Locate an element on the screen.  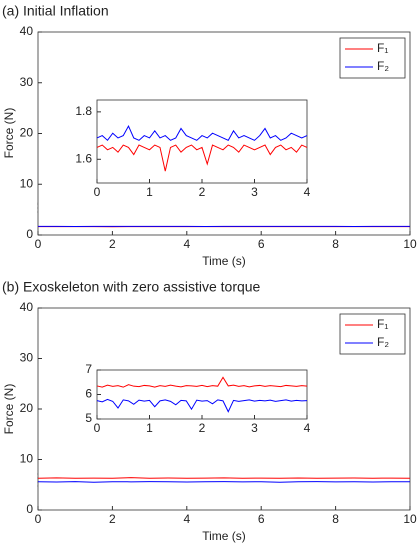
y-tick-label: 1.8 is located at coordinates (83, 111).